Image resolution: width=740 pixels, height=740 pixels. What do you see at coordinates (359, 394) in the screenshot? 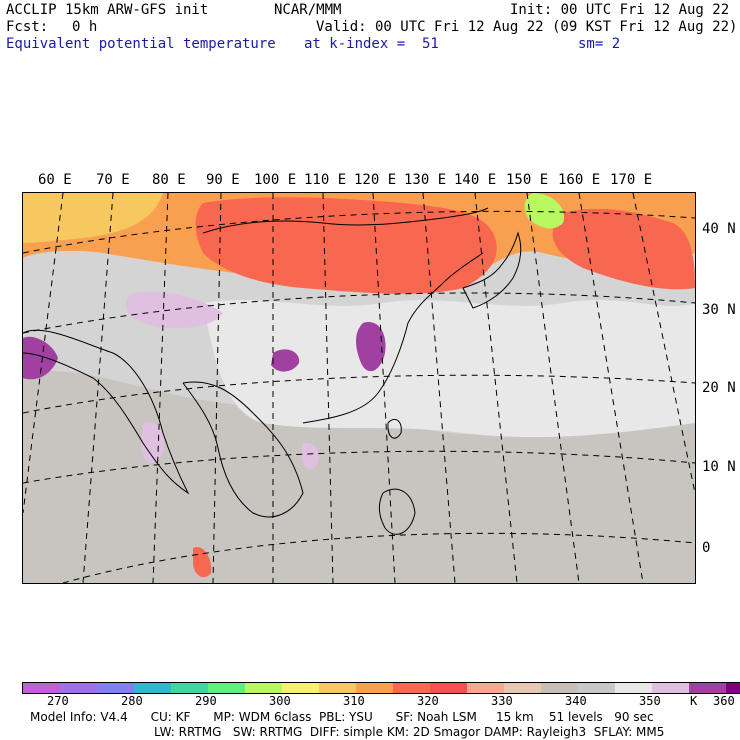
I see `parallel-20n` at bounding box center [359, 394].